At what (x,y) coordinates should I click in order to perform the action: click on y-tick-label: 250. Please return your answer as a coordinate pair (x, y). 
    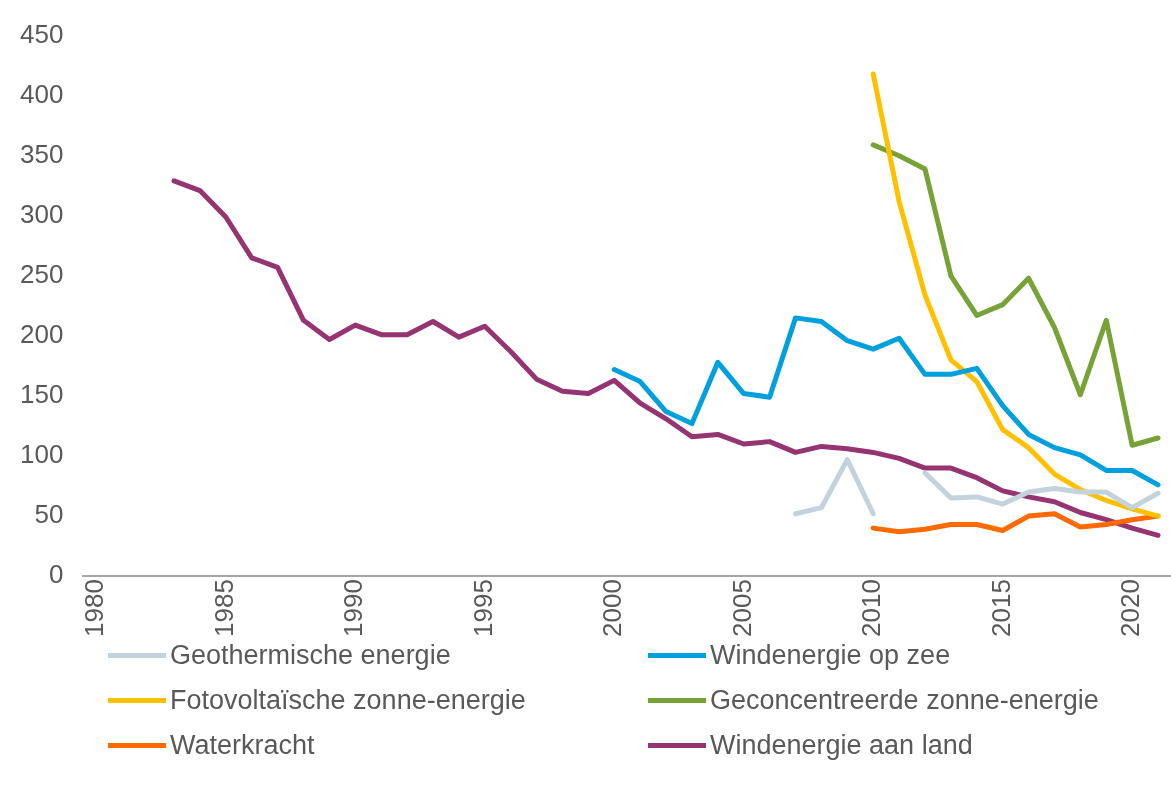
    Looking at the image, I should click on (41, 274).